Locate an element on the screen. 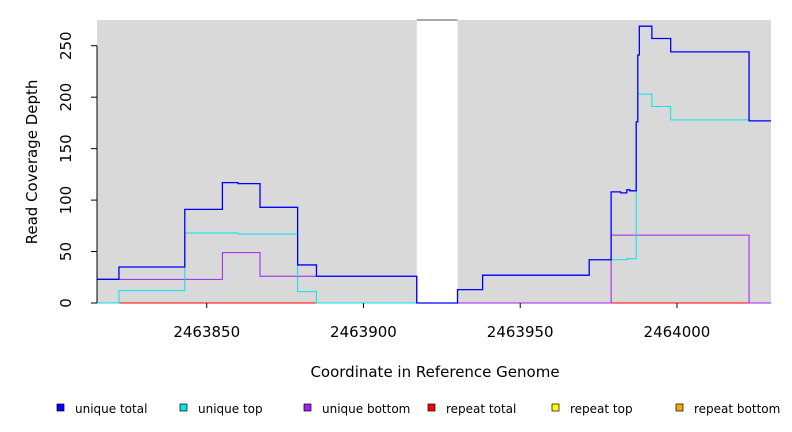 Image resolution: width=792 pixels, height=432 pixels. legend-label: repeat bottom is located at coordinates (737, 409).